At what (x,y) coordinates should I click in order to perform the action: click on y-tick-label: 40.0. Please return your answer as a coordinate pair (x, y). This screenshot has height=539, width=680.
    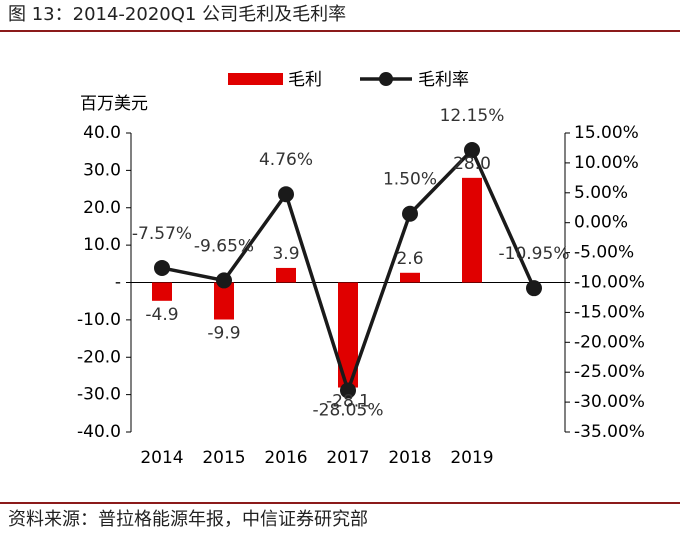
    Looking at the image, I should click on (102, 133).